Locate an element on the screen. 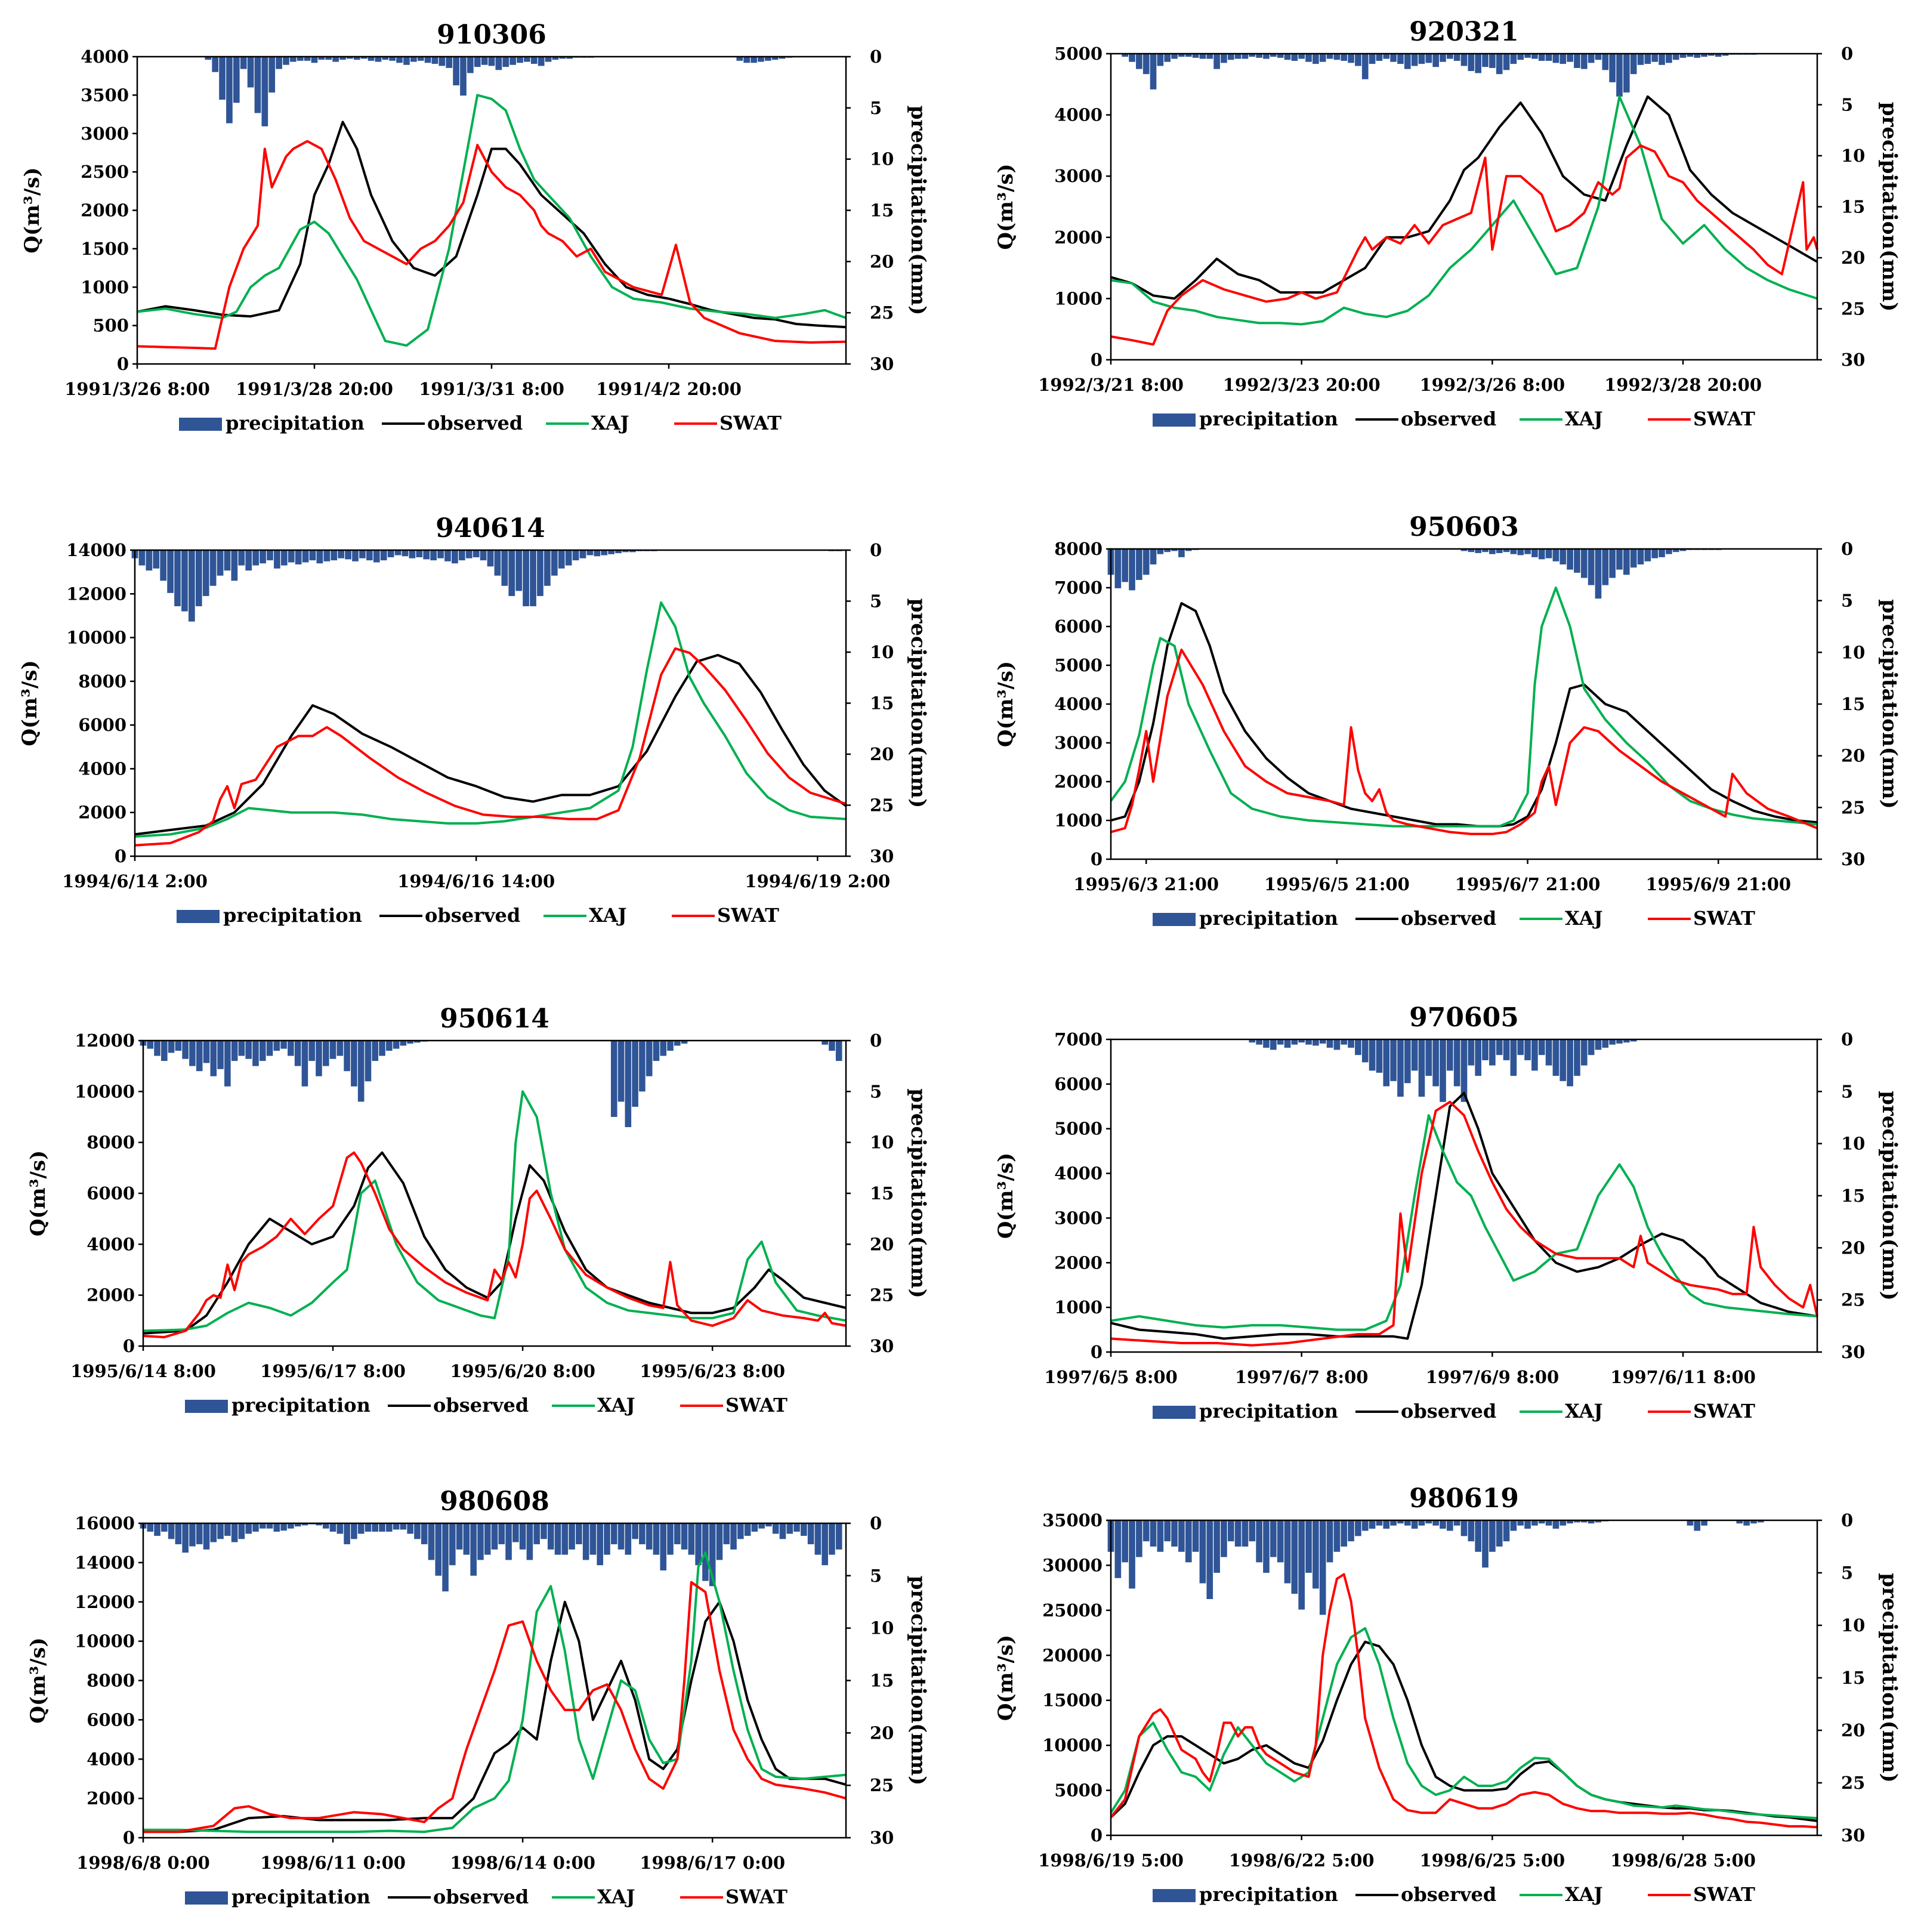 This screenshot has width=1927, height=1932. legend-precipitation-swatch is located at coordinates (1174, 1412).